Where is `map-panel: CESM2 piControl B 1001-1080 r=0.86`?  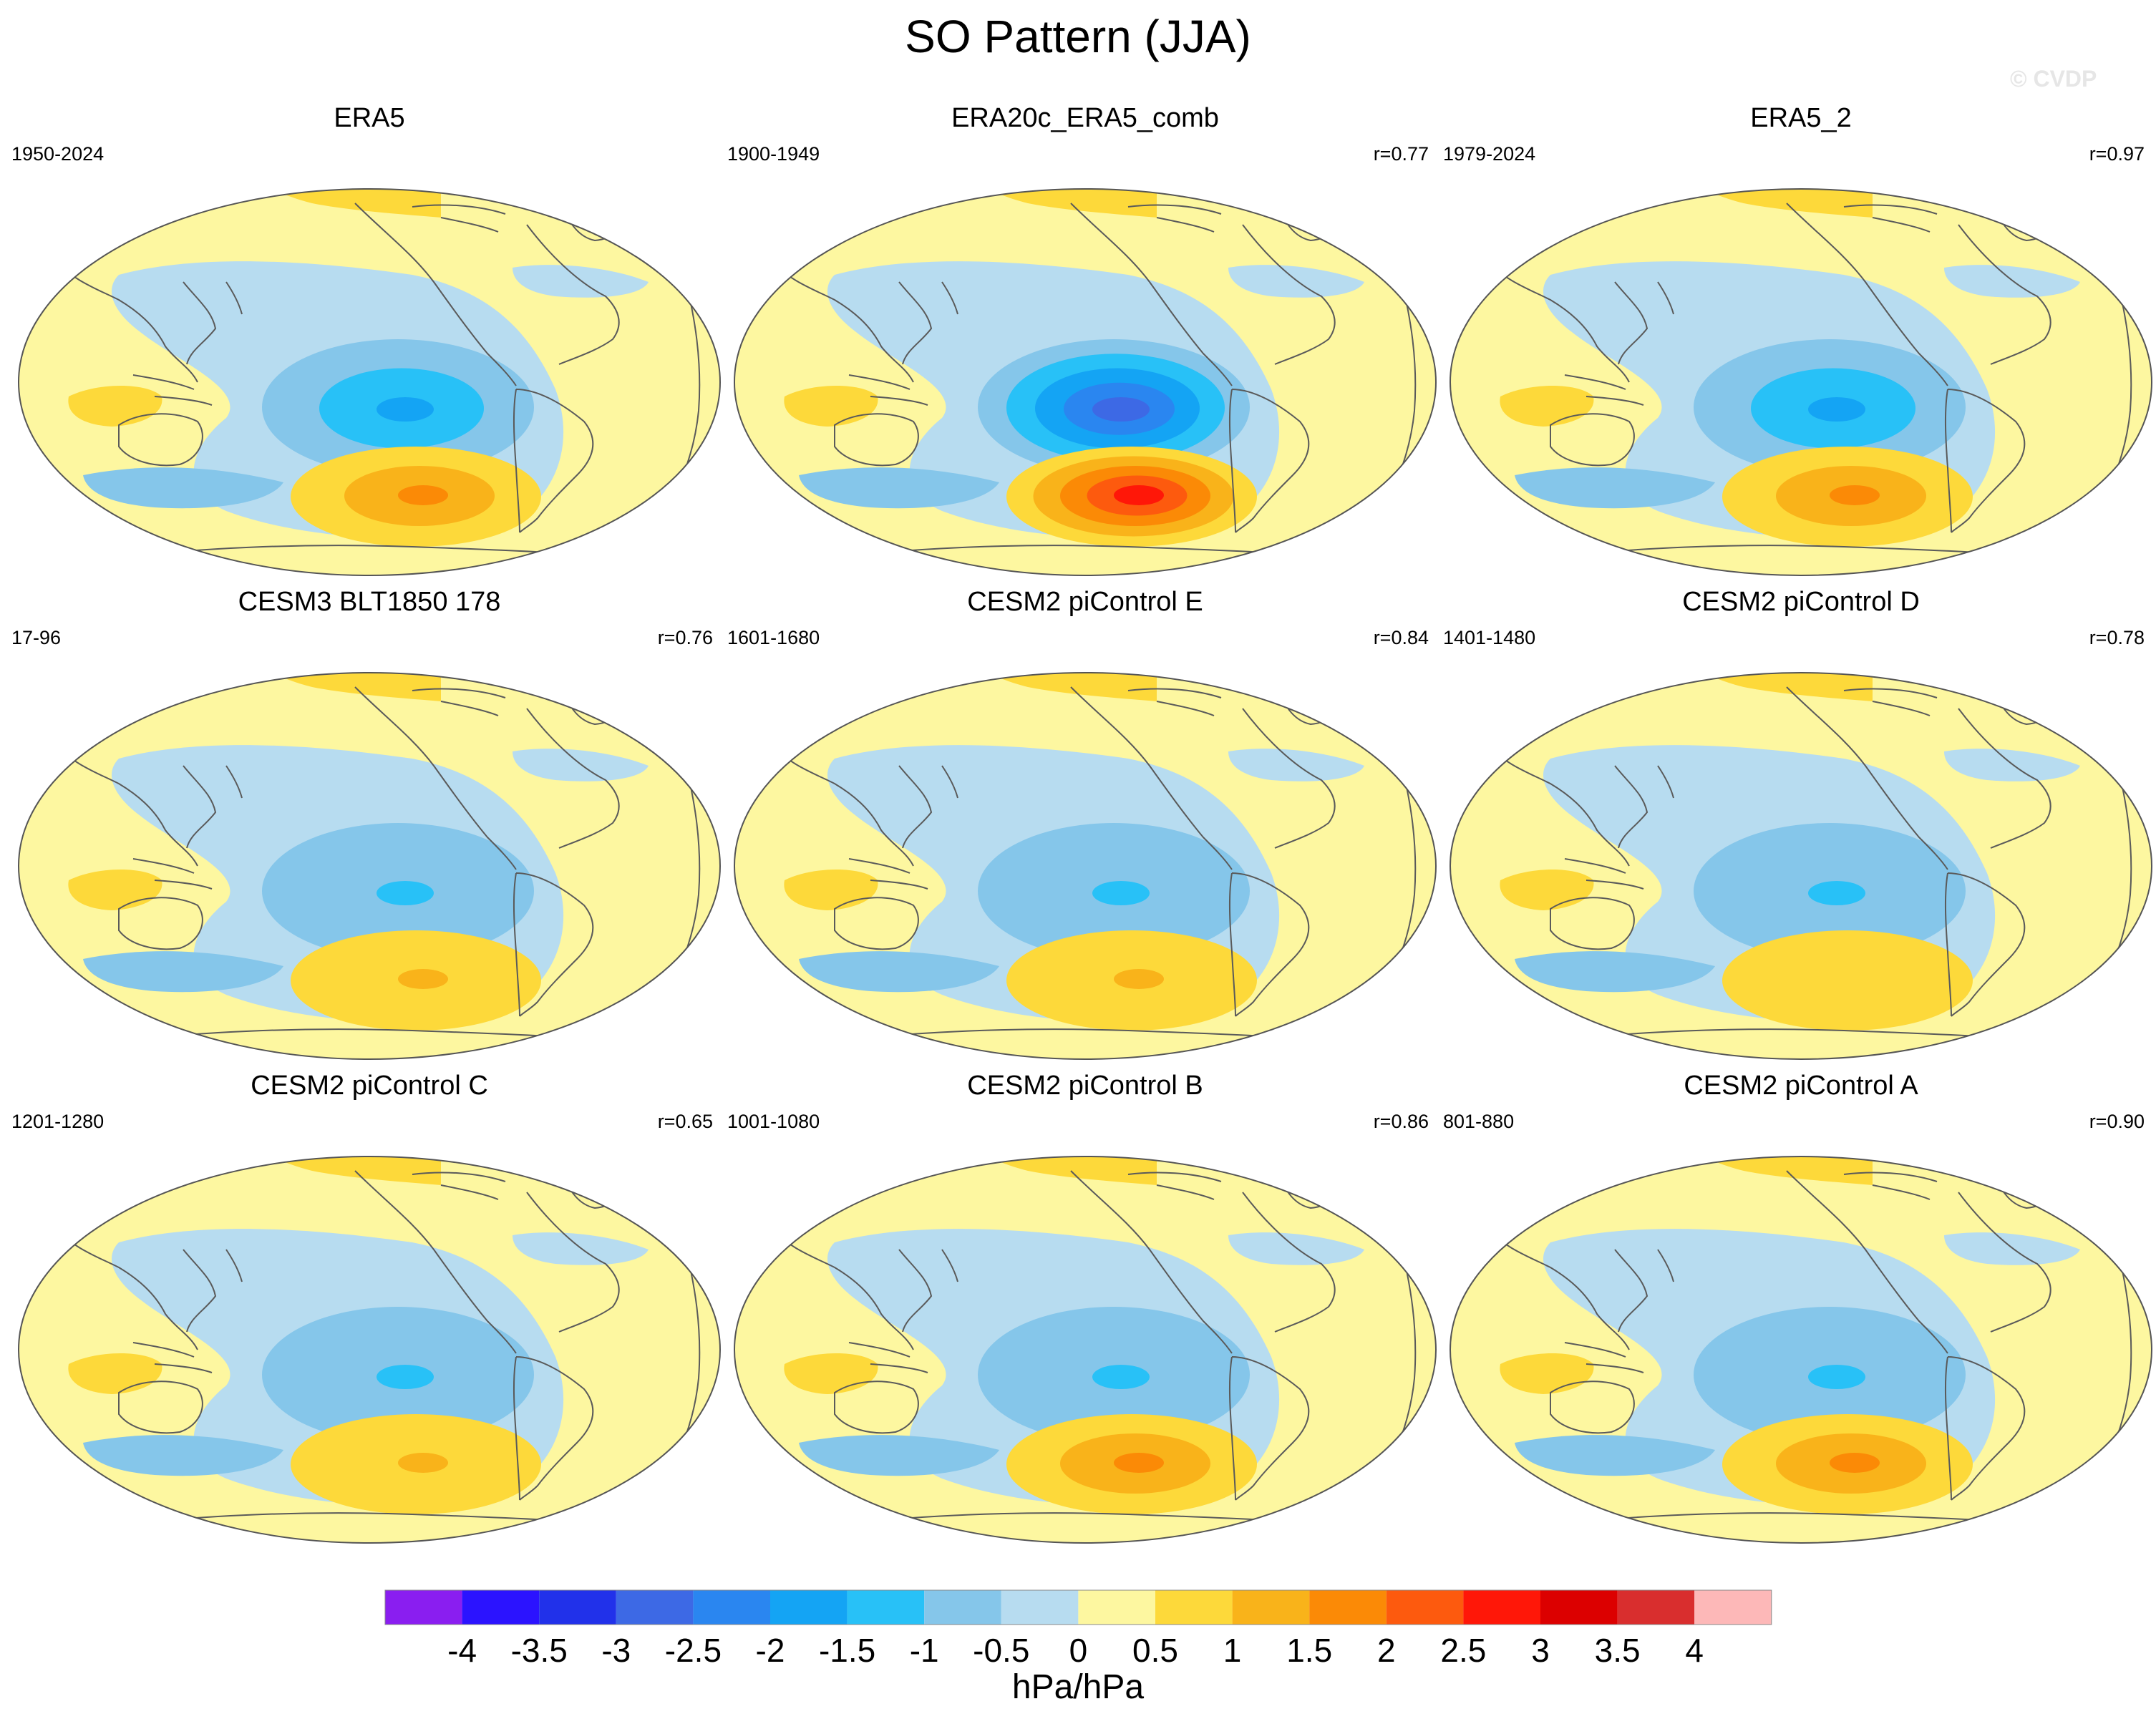
map-panel: CESM2 piControl B 1001-1080 r=0.86 is located at coordinates (1085, 1314).